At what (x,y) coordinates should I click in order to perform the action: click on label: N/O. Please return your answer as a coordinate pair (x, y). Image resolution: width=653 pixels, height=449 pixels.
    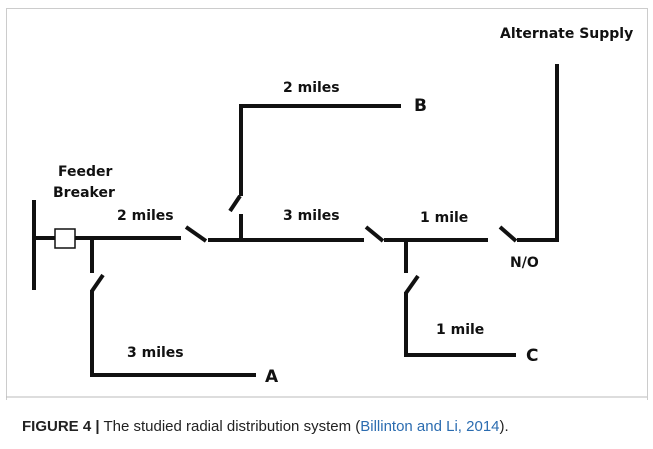
    Looking at the image, I should click on (524, 263).